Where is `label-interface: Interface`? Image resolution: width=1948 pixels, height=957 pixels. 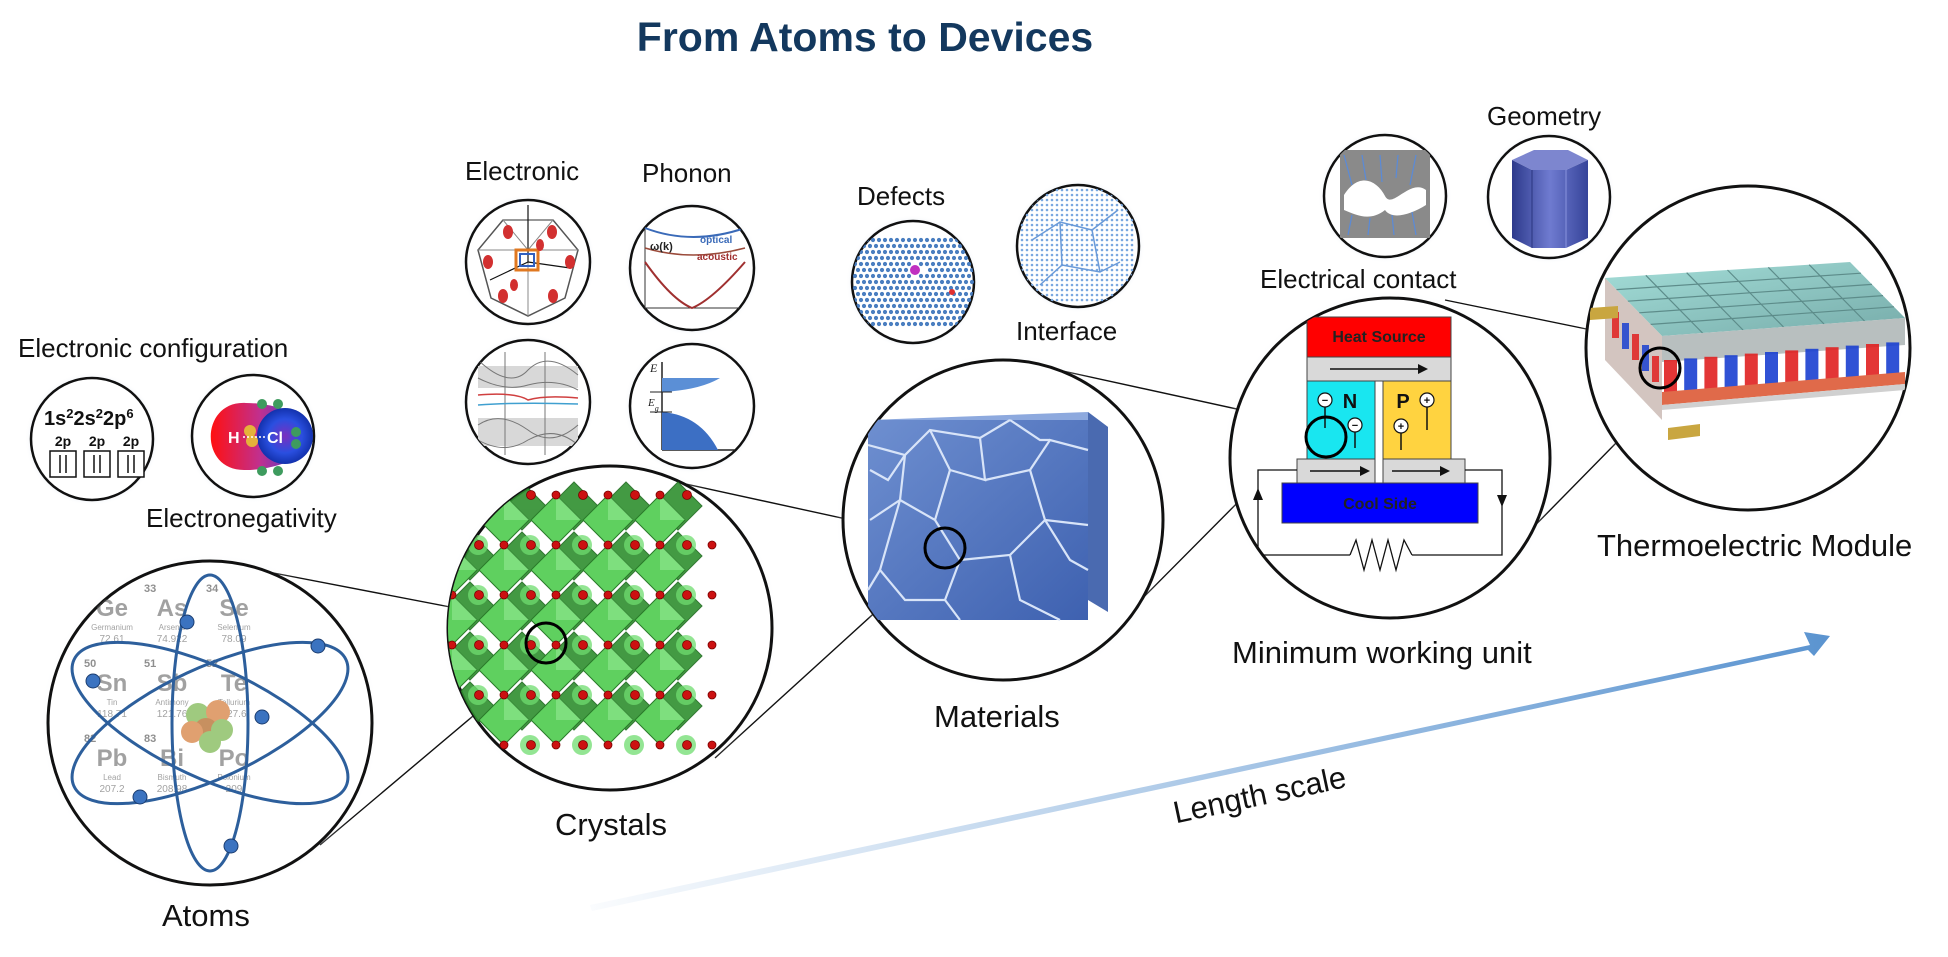
label-interface: Interface is located at coordinates (1067, 331).